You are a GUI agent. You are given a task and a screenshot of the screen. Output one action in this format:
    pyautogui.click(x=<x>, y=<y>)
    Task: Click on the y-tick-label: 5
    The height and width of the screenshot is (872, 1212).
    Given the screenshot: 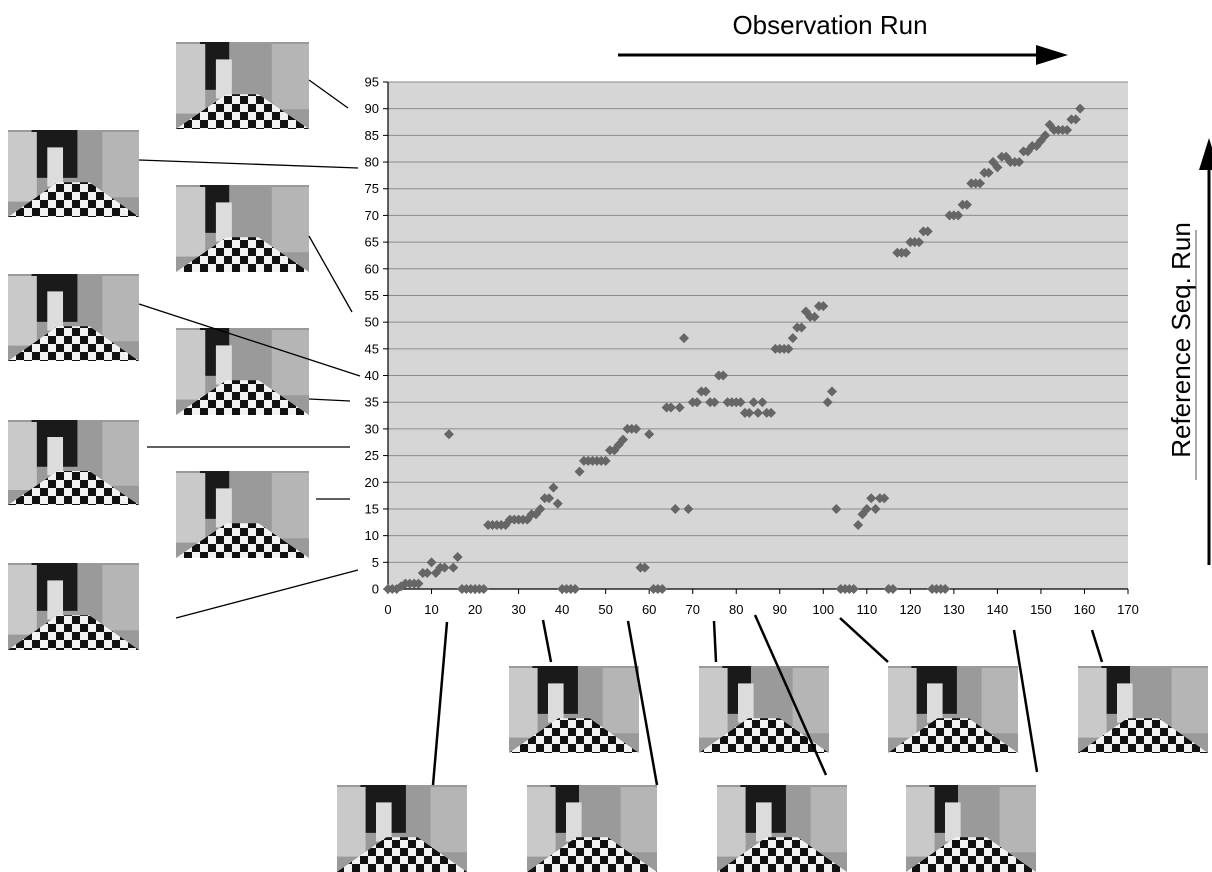 What is the action you would take?
    pyautogui.click(x=375, y=562)
    